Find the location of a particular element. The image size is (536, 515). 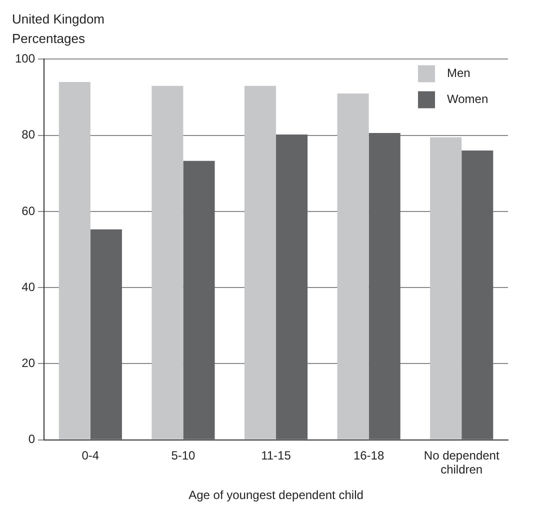

x-tick-label: 5-10 is located at coordinates (183, 455).